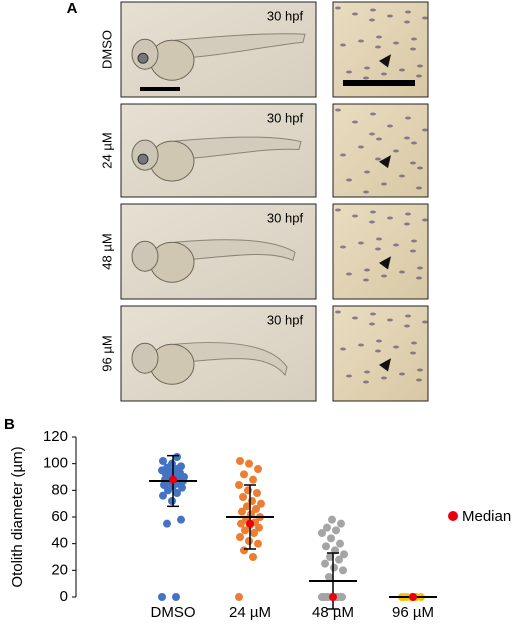  Describe the element at coordinates (413, 612) in the screenshot. I see `x-tick-label: 96 µM` at that location.